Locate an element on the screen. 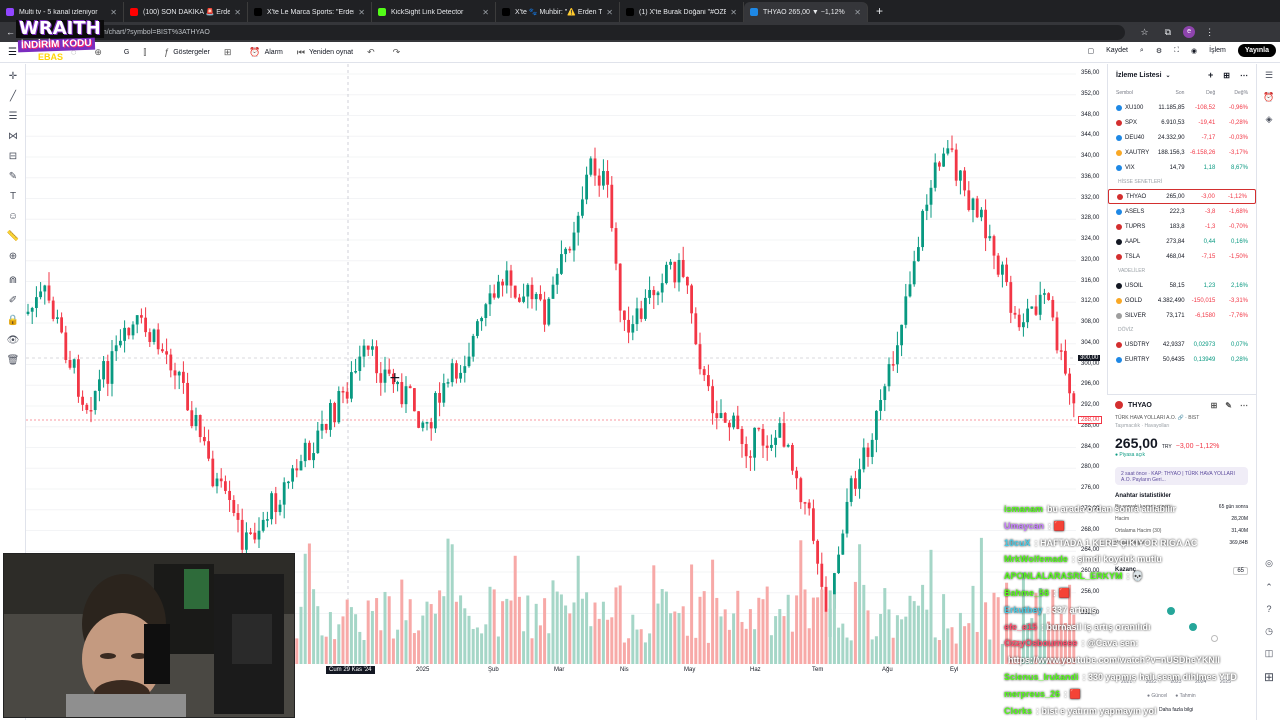 The height and width of the screenshot is (720, 1280). watchlist-icon: ☰ is located at coordinates (1269, 75).